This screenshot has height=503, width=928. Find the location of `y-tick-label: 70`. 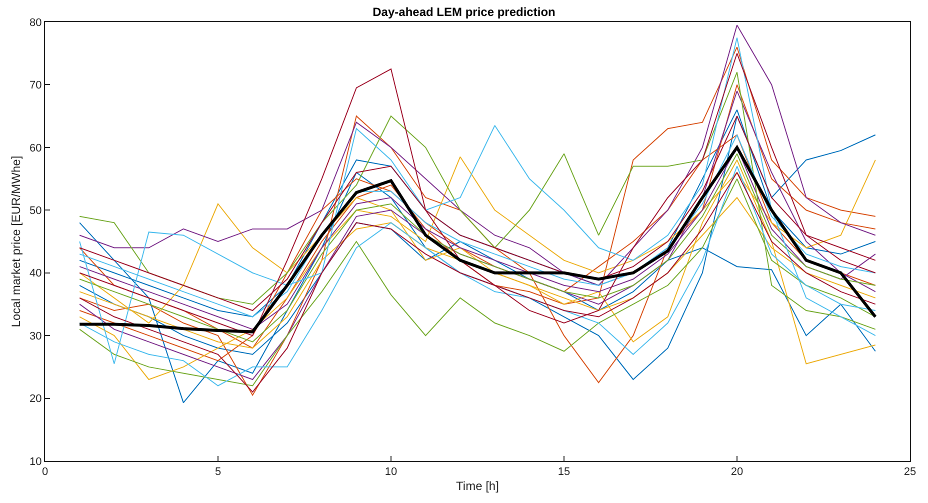

y-tick-label: 70 is located at coordinates (36, 86).